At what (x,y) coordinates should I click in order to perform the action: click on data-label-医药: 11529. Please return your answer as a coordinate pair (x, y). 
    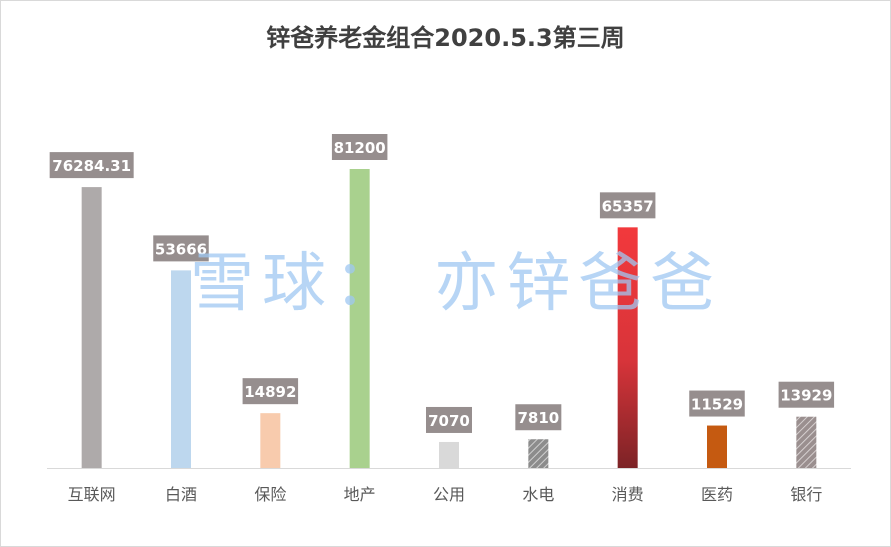
    Looking at the image, I should click on (717, 403).